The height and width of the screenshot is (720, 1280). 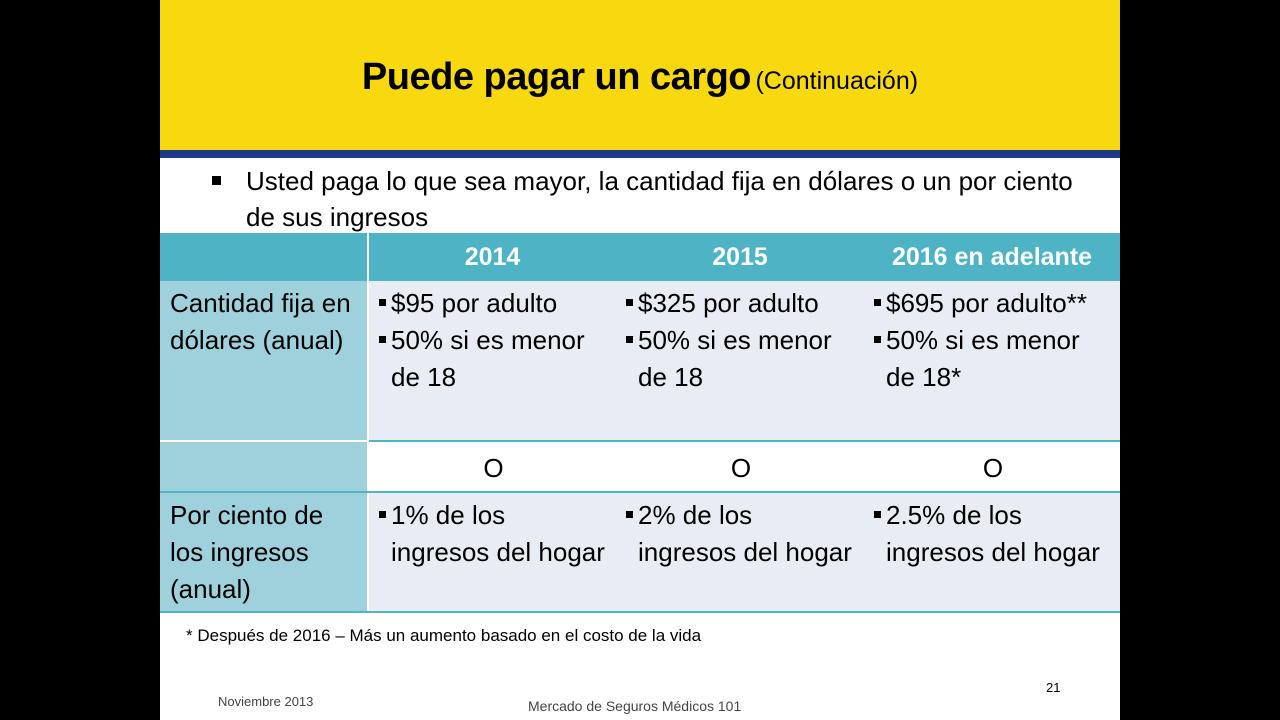 I want to click on row-label-empty, so click(x=264, y=467).